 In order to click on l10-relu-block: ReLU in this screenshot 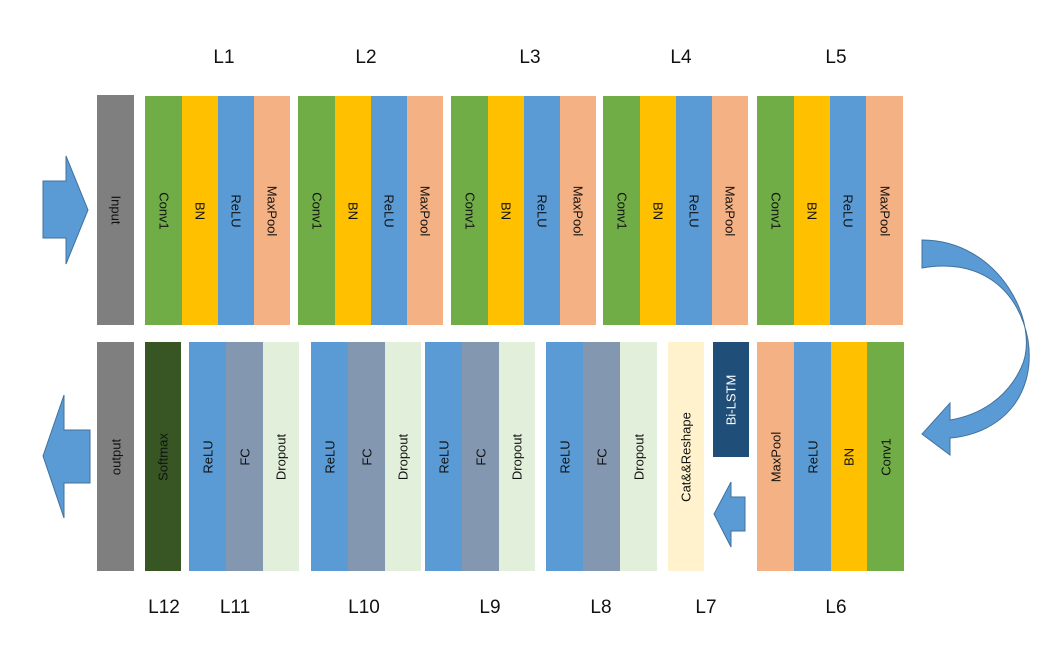, I will do `click(329, 456)`.